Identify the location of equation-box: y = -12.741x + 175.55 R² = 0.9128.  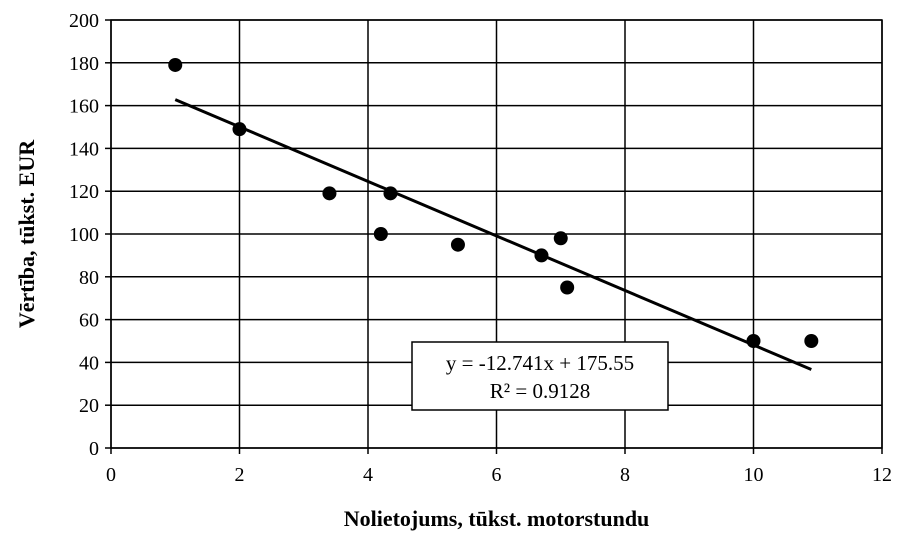
(540, 376).